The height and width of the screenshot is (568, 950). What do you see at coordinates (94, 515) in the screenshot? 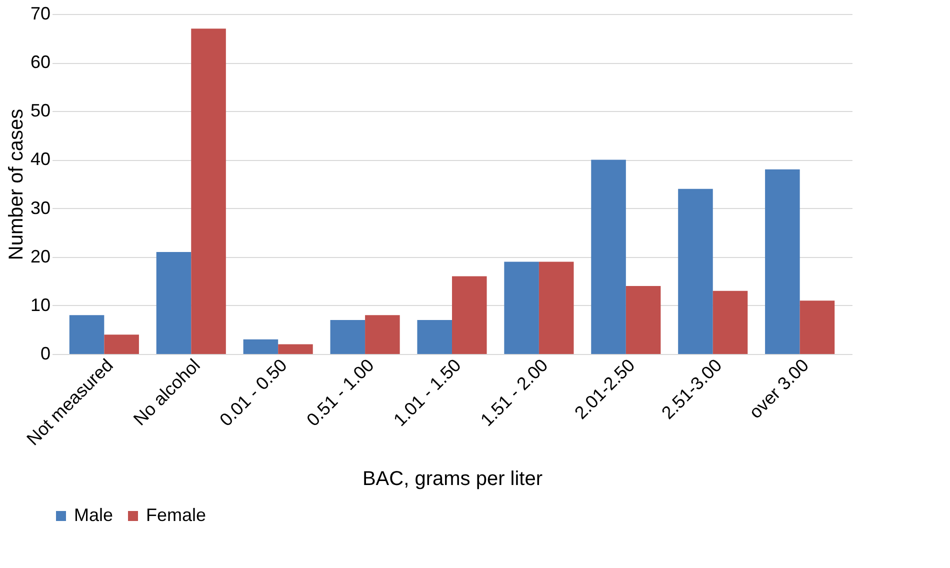
I see `legend-label: Male` at bounding box center [94, 515].